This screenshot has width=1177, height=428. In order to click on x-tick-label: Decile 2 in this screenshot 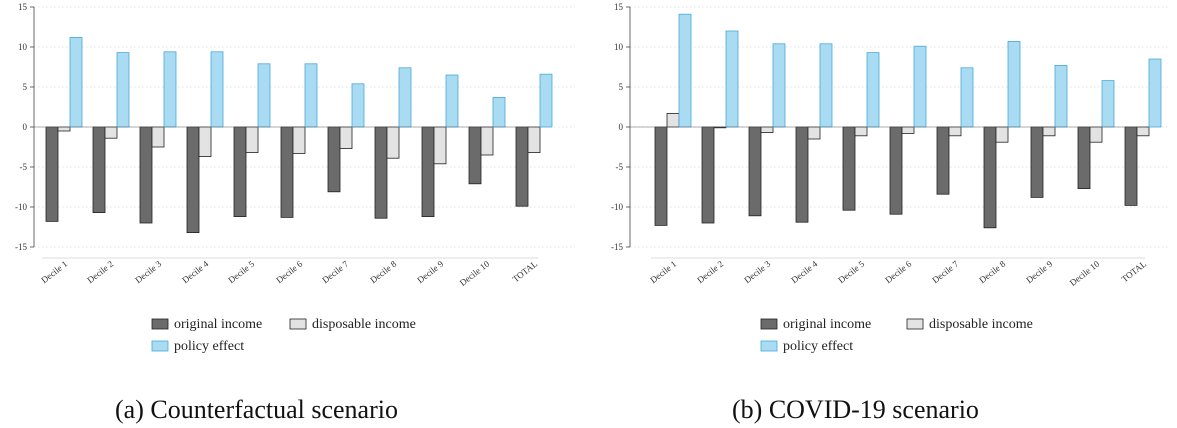, I will do `click(100, 272)`.